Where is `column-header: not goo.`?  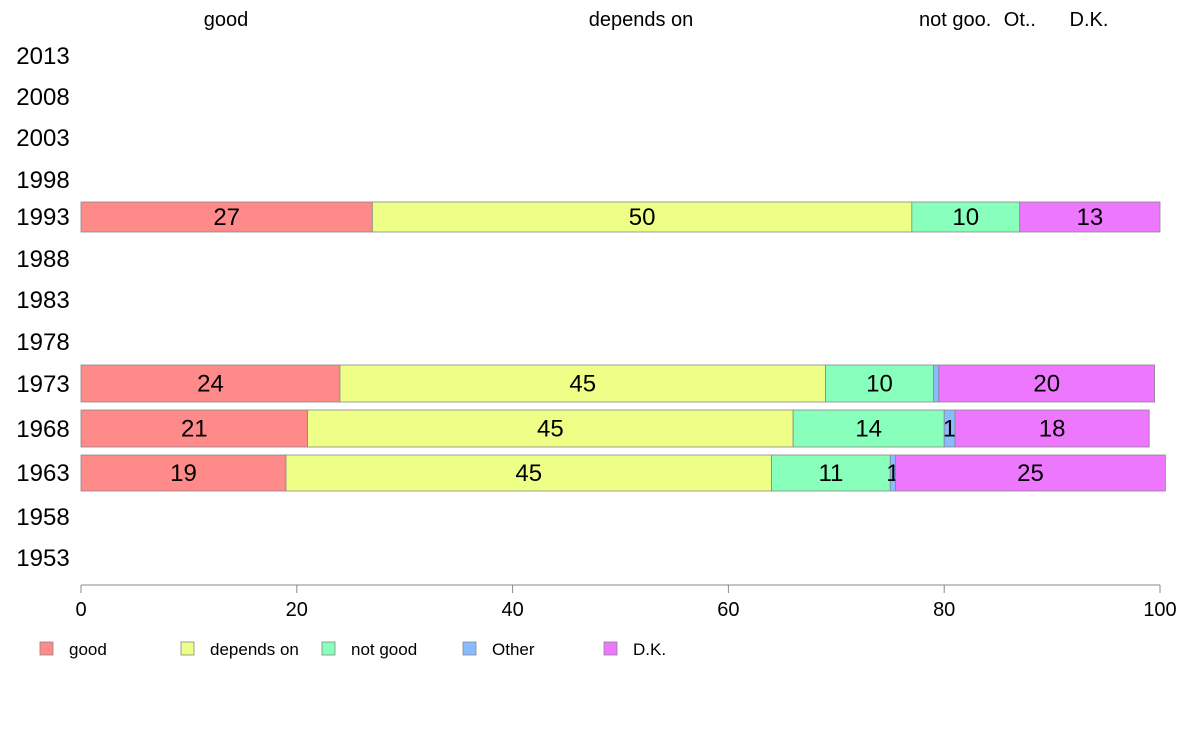
column-header: not goo. is located at coordinates (955, 20).